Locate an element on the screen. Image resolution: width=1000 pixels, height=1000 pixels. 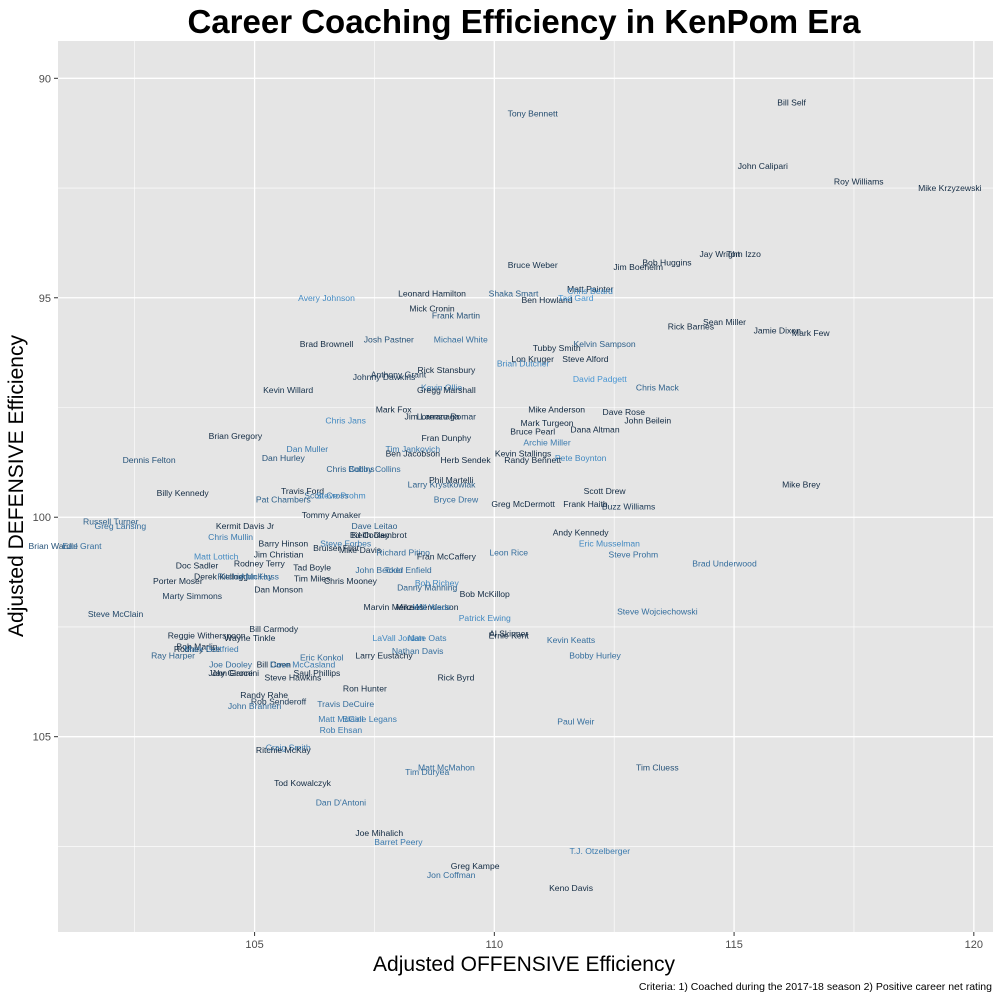
coach-point-label: Jon Coffman is located at coordinates (451, 875).